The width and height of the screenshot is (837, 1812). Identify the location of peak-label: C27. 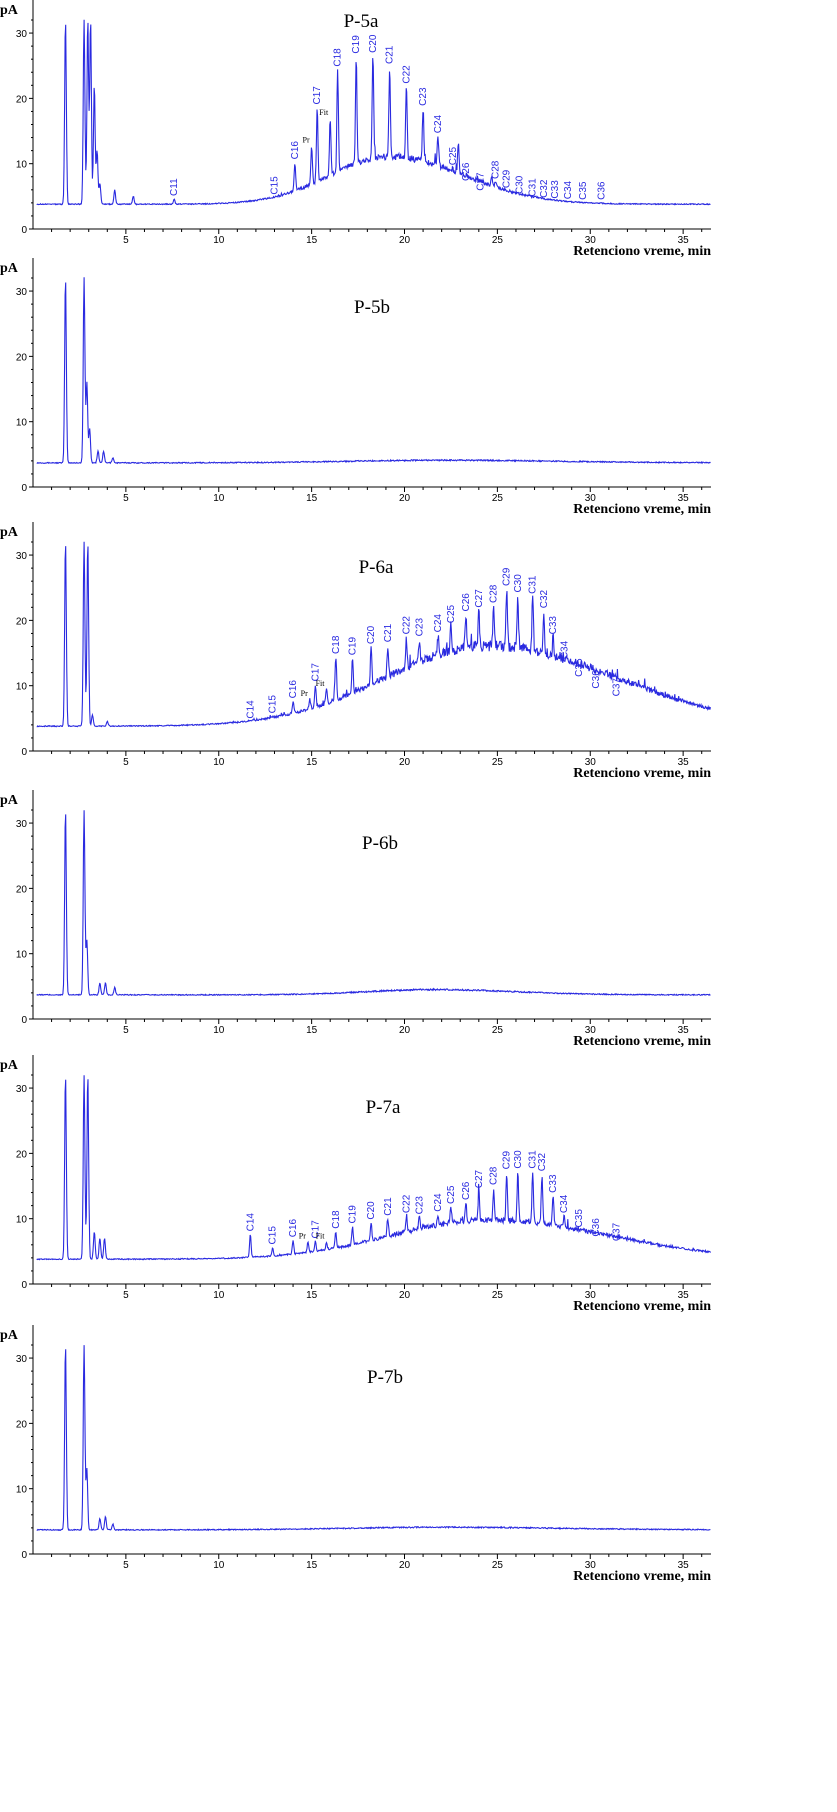
(479, 1178).